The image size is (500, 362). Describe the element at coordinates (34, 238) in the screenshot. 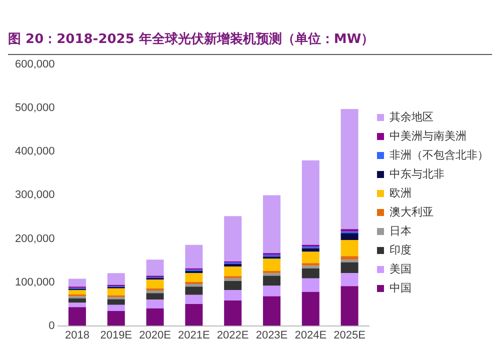

I see `y-tick-label: 200,000` at that location.